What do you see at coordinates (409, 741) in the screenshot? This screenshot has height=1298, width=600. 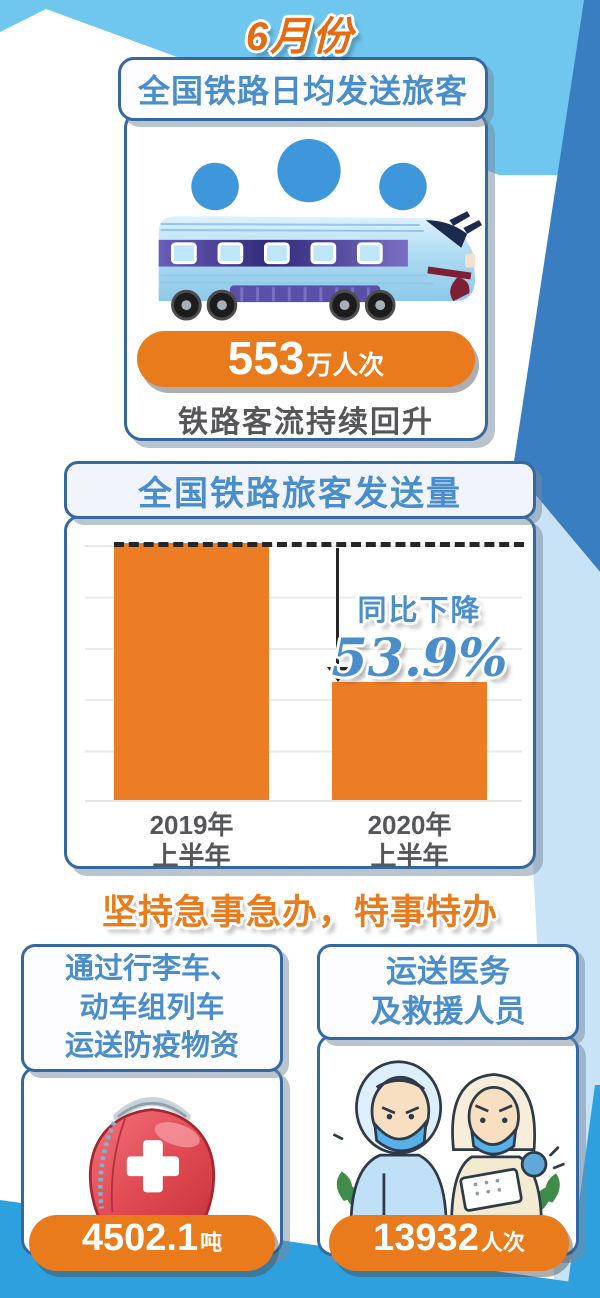 I see `bar-2020` at bounding box center [409, 741].